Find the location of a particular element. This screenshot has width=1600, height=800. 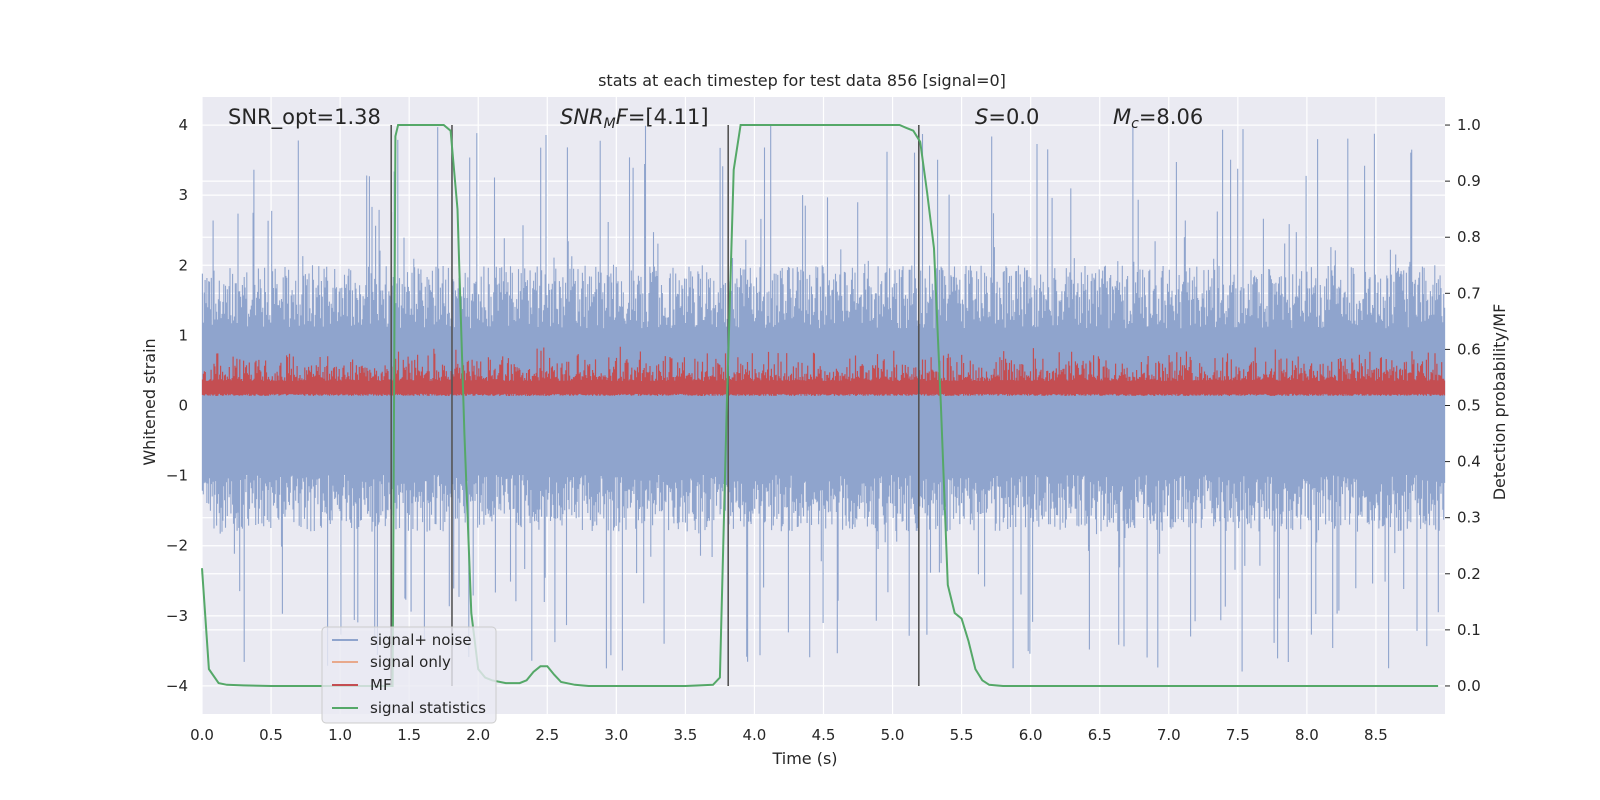

y-axis-right-ticks: 1.0 0.9 0.8 0.7 0.6 0.5 0.4 0.3 0.2 0.1 0.0 is located at coordinates (1463, 405).